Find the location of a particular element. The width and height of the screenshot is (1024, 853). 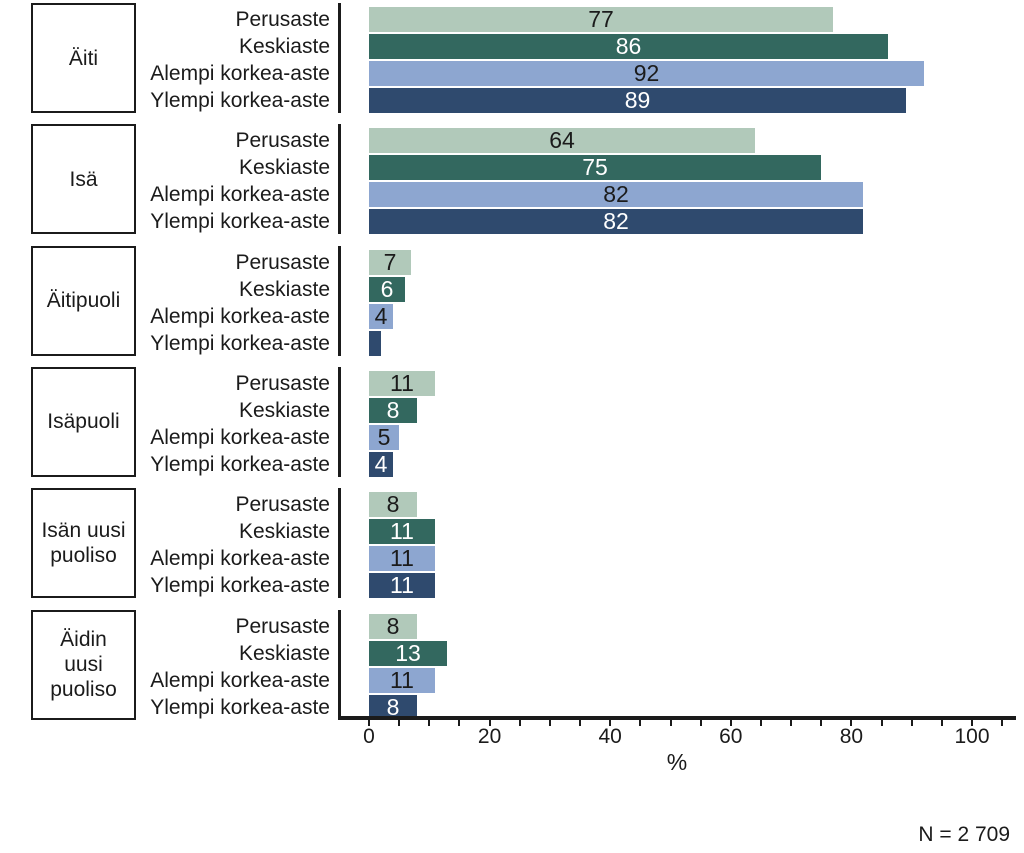

group-box: Äidin uusi puoliso is located at coordinates (83, 664).